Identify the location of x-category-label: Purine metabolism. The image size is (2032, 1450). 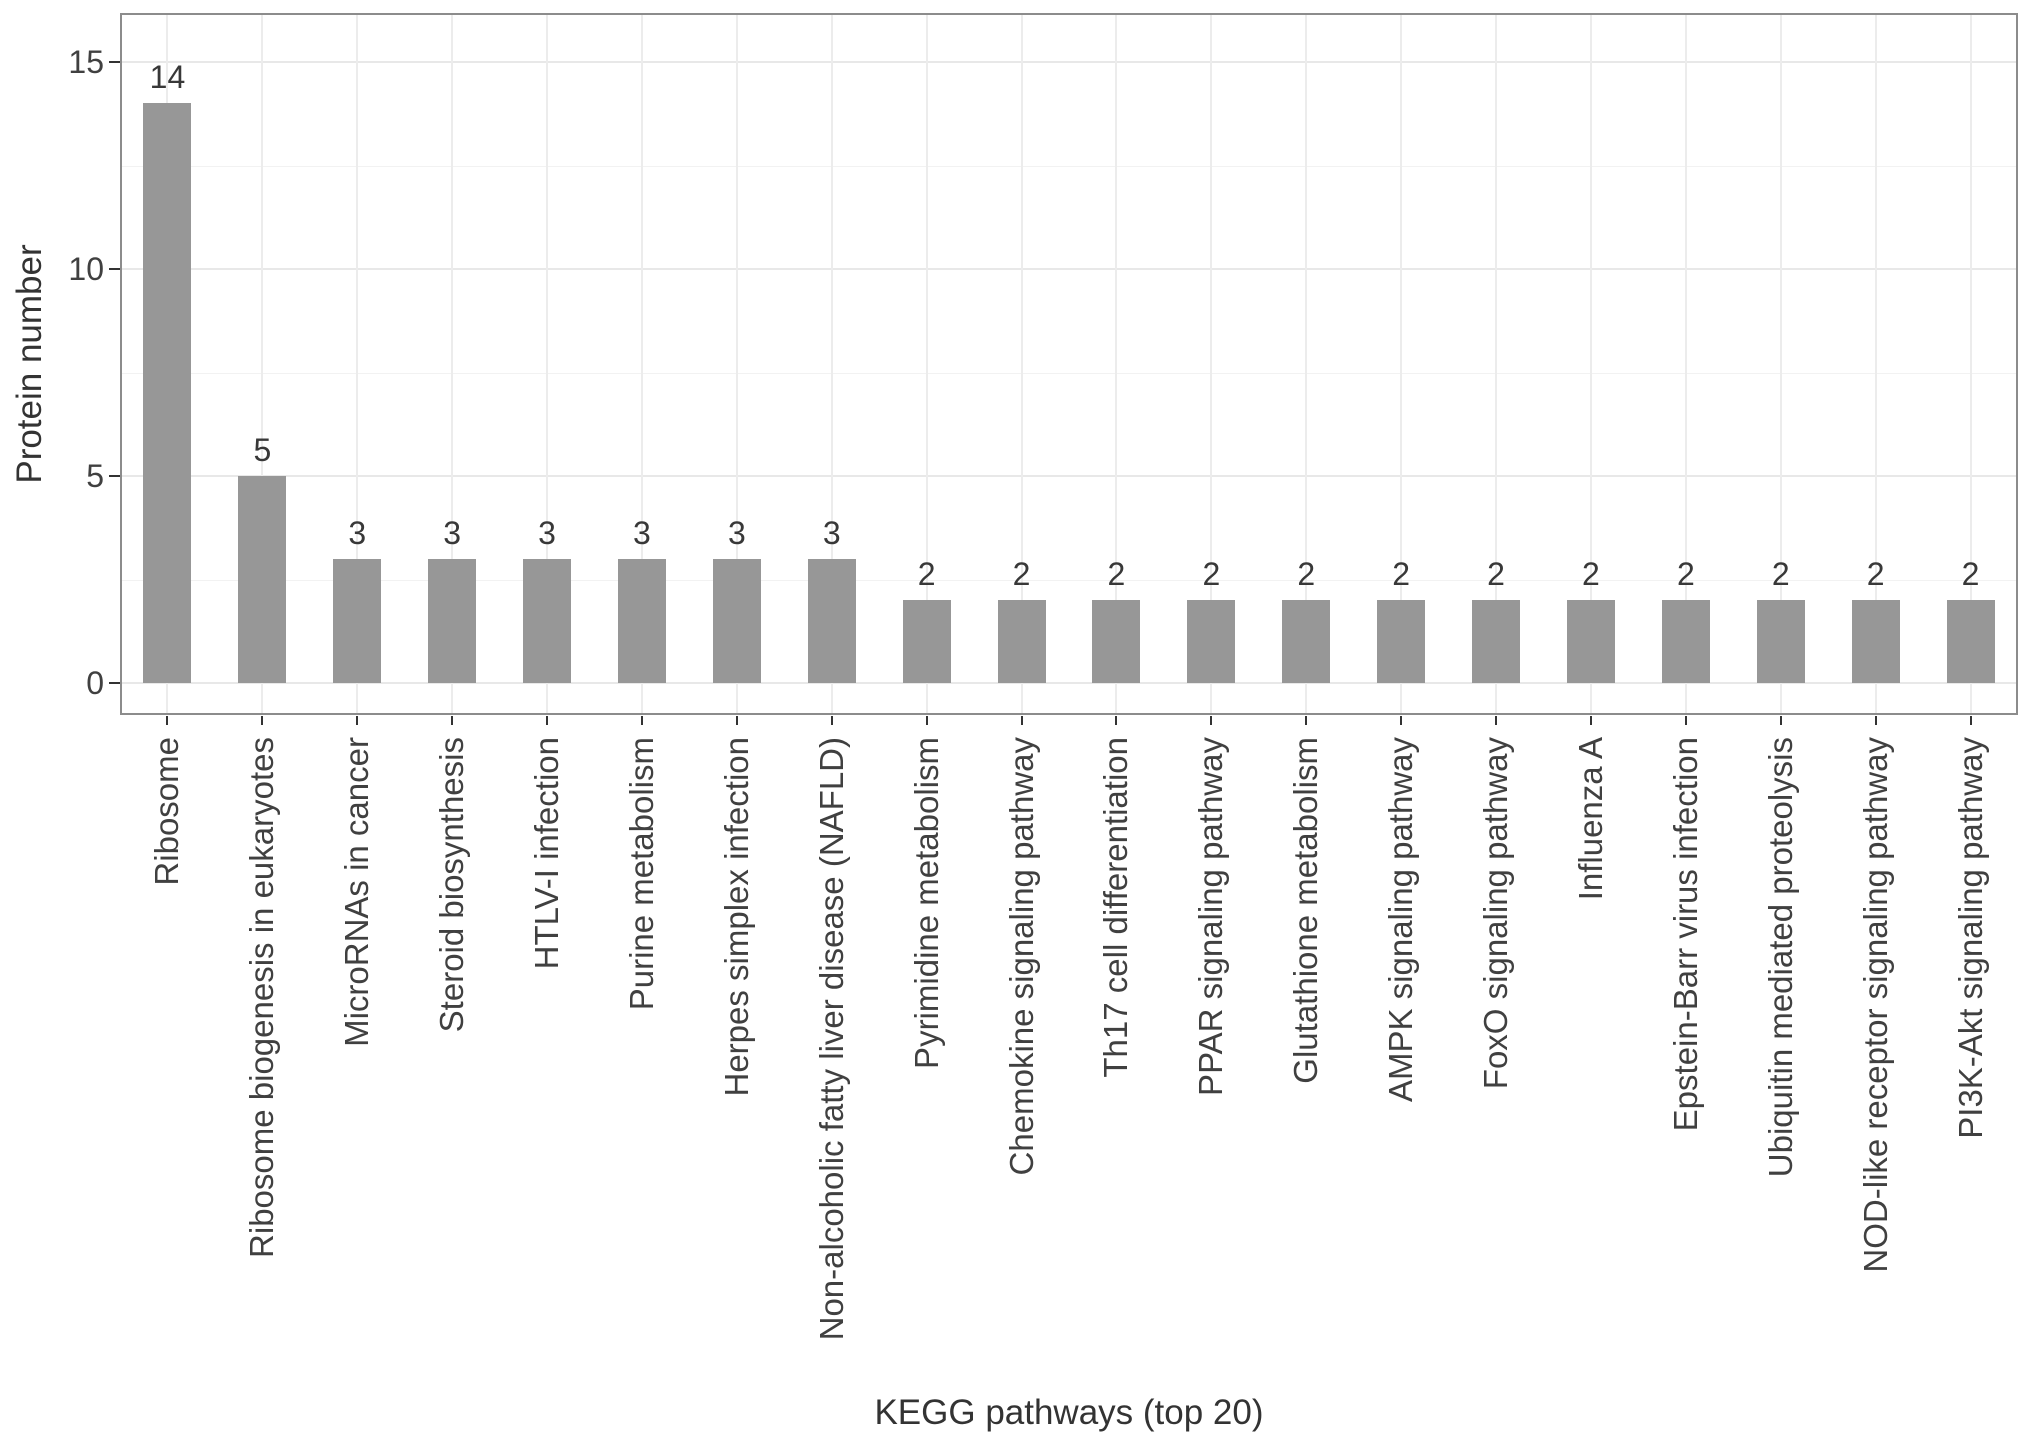
(641, 874).